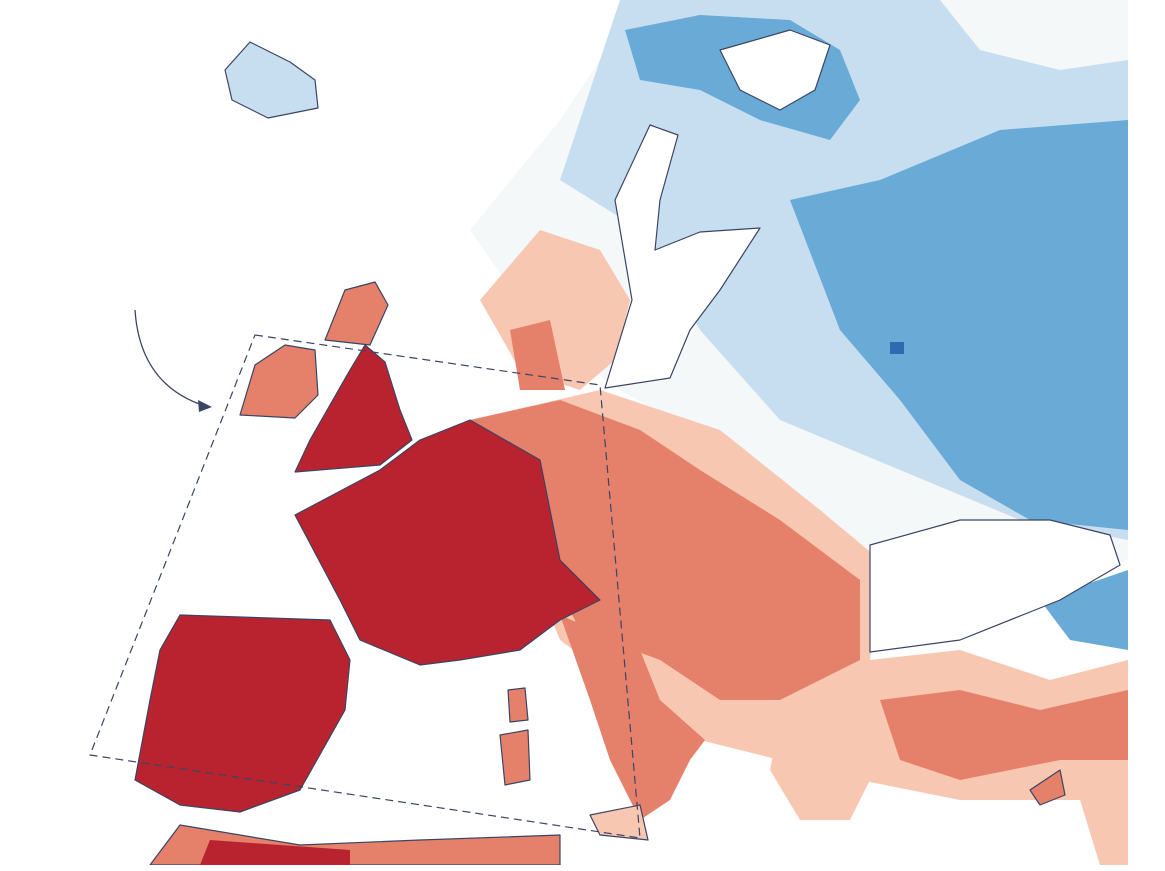 The height and width of the screenshot is (871, 1165). Describe the element at coordinates (537, 355) in the screenshot. I see `region-denmark` at that location.